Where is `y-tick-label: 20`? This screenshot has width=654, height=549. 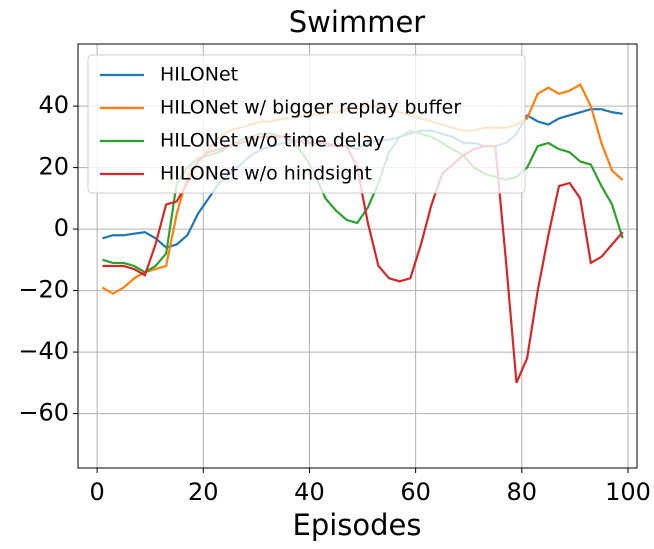
y-tick-label: 20 is located at coordinates (53, 167).